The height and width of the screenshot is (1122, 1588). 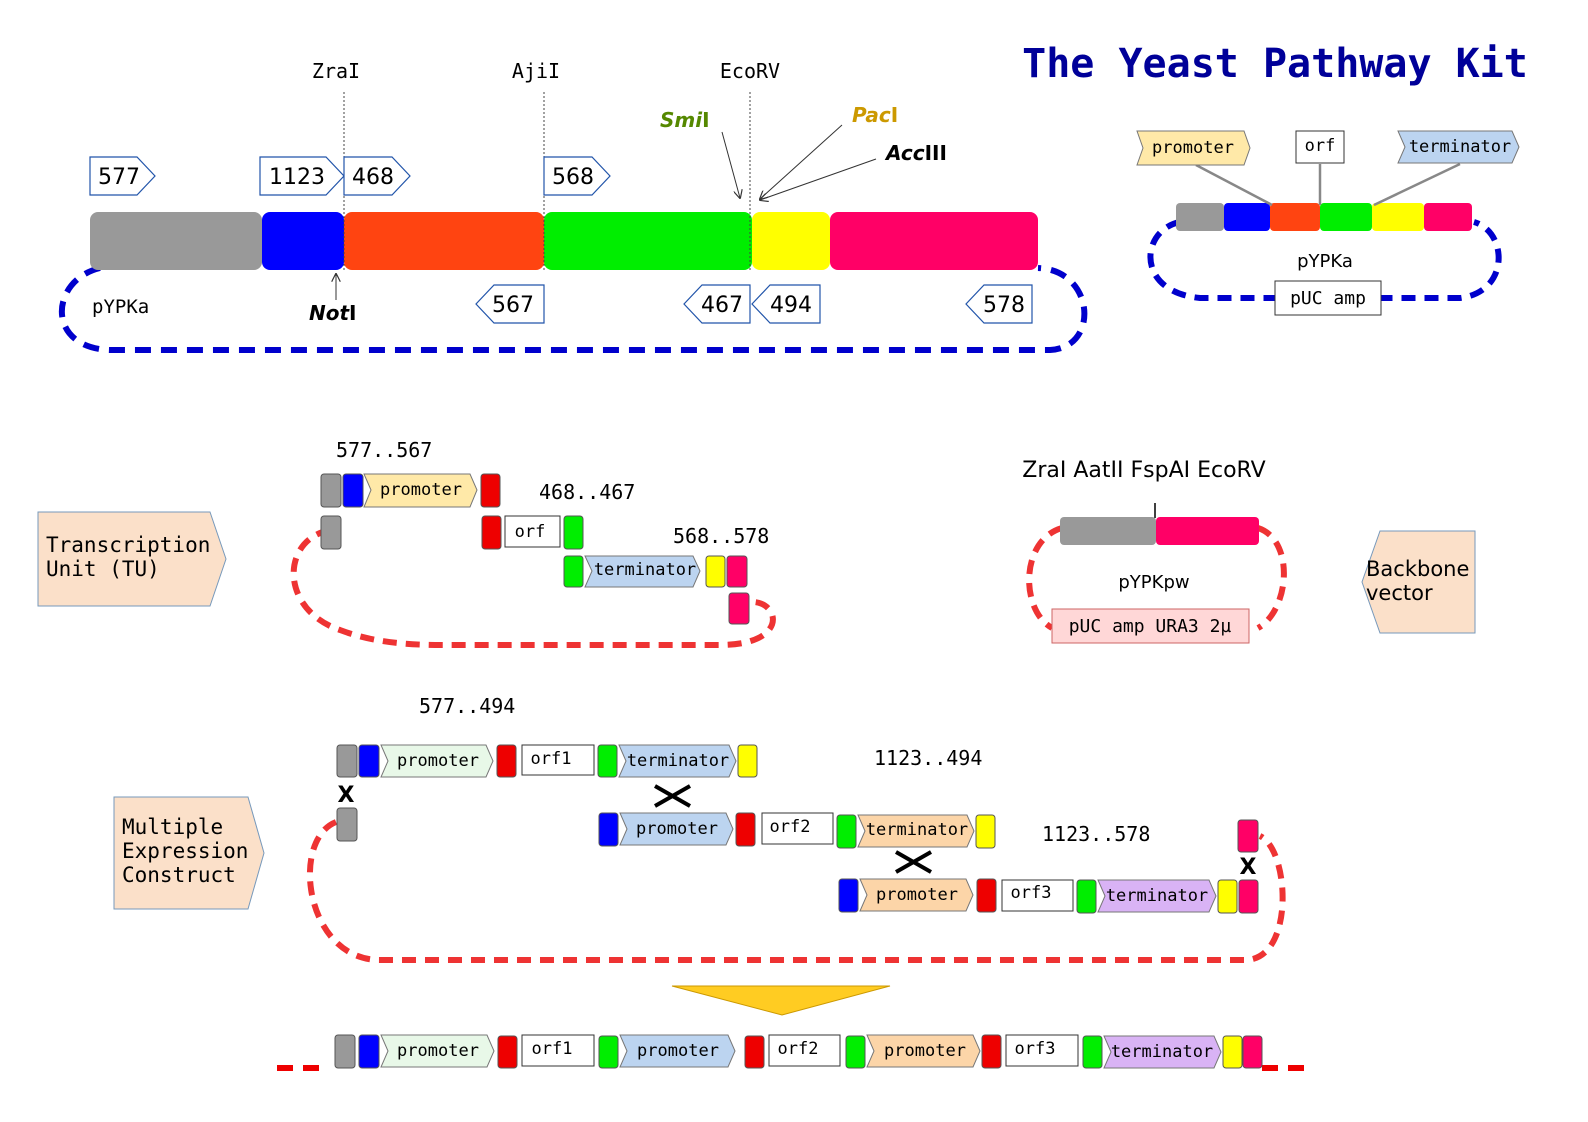 What do you see at coordinates (444, 241) in the screenshot?
I see `segment-orange` at bounding box center [444, 241].